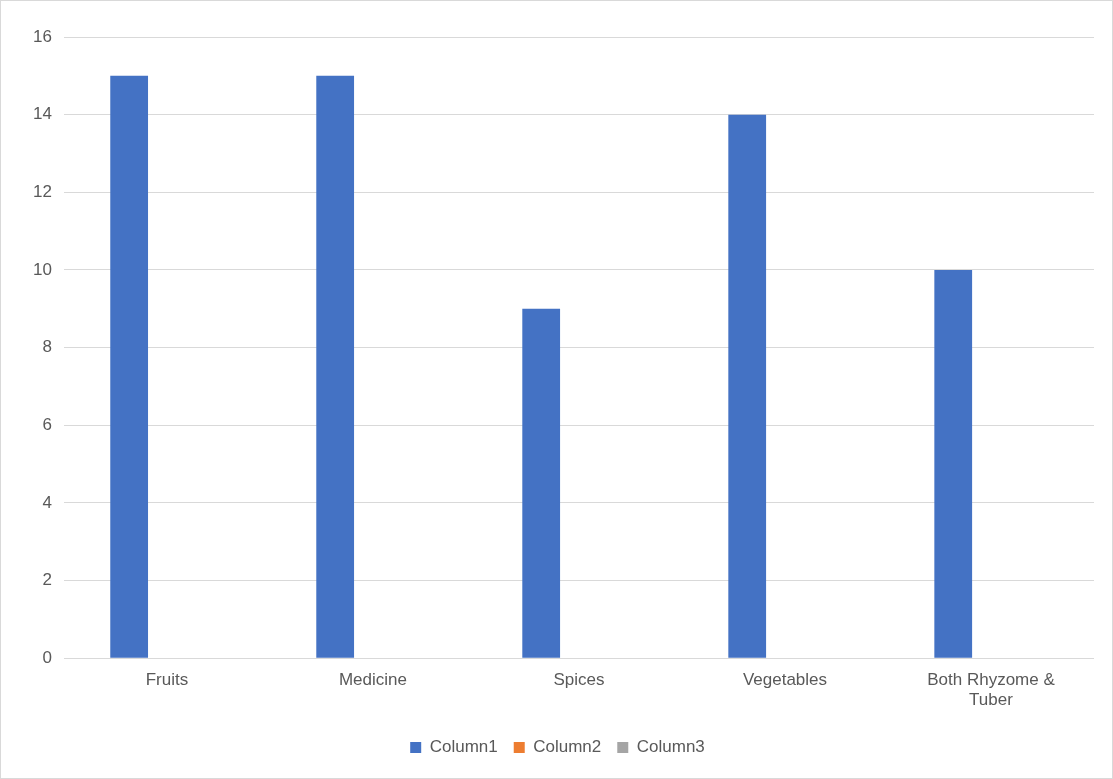  I want to click on x-tick-label: Vegetables, so click(785, 680).